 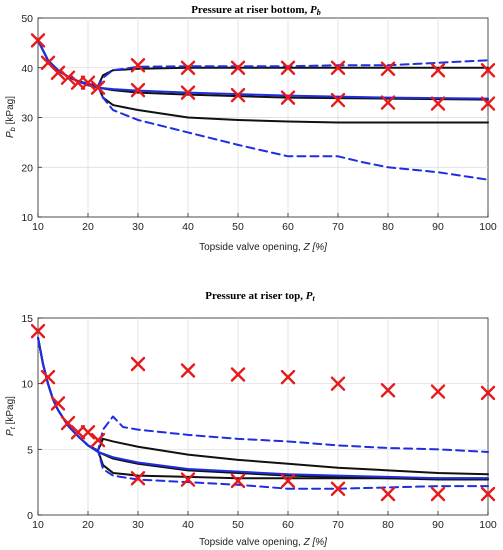 I want to click on y-tick-label: 40, so click(x=27, y=69).